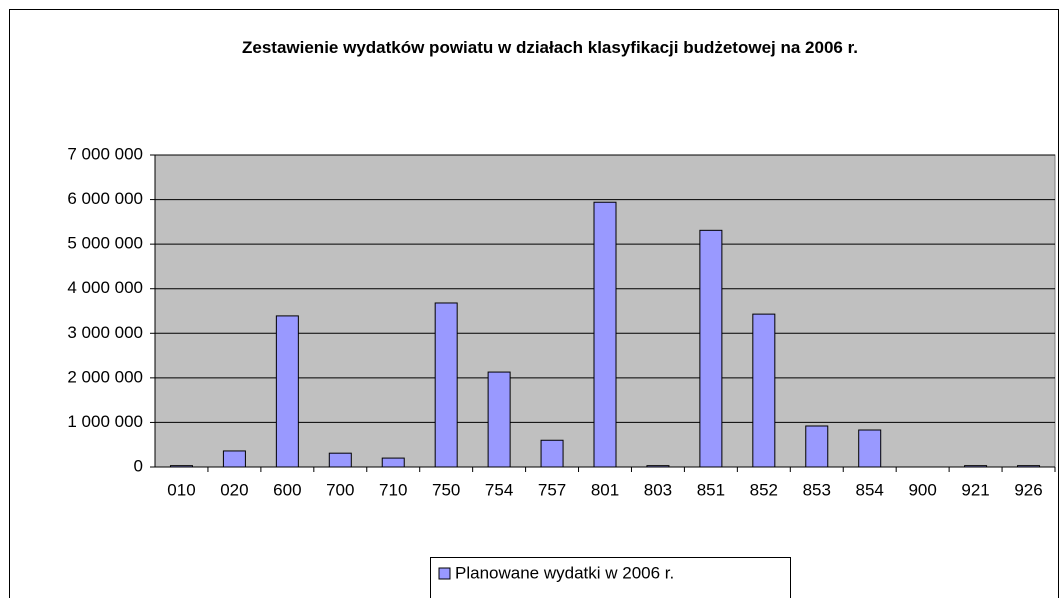  What do you see at coordinates (446, 489) in the screenshot?
I see `x-tick-label: 750` at bounding box center [446, 489].